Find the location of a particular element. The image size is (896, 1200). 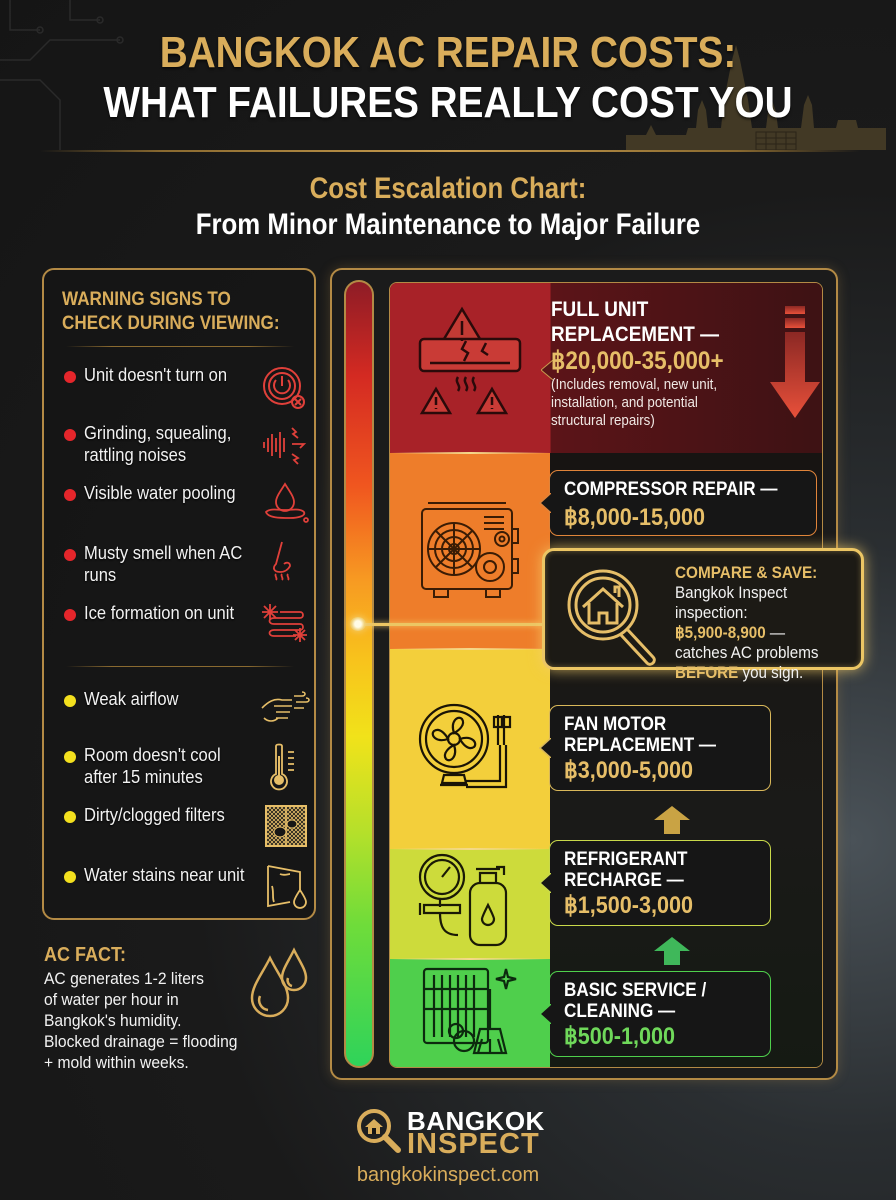

warning-item: Room doesn't cool after 15 minutes is located at coordinates (188, 769).